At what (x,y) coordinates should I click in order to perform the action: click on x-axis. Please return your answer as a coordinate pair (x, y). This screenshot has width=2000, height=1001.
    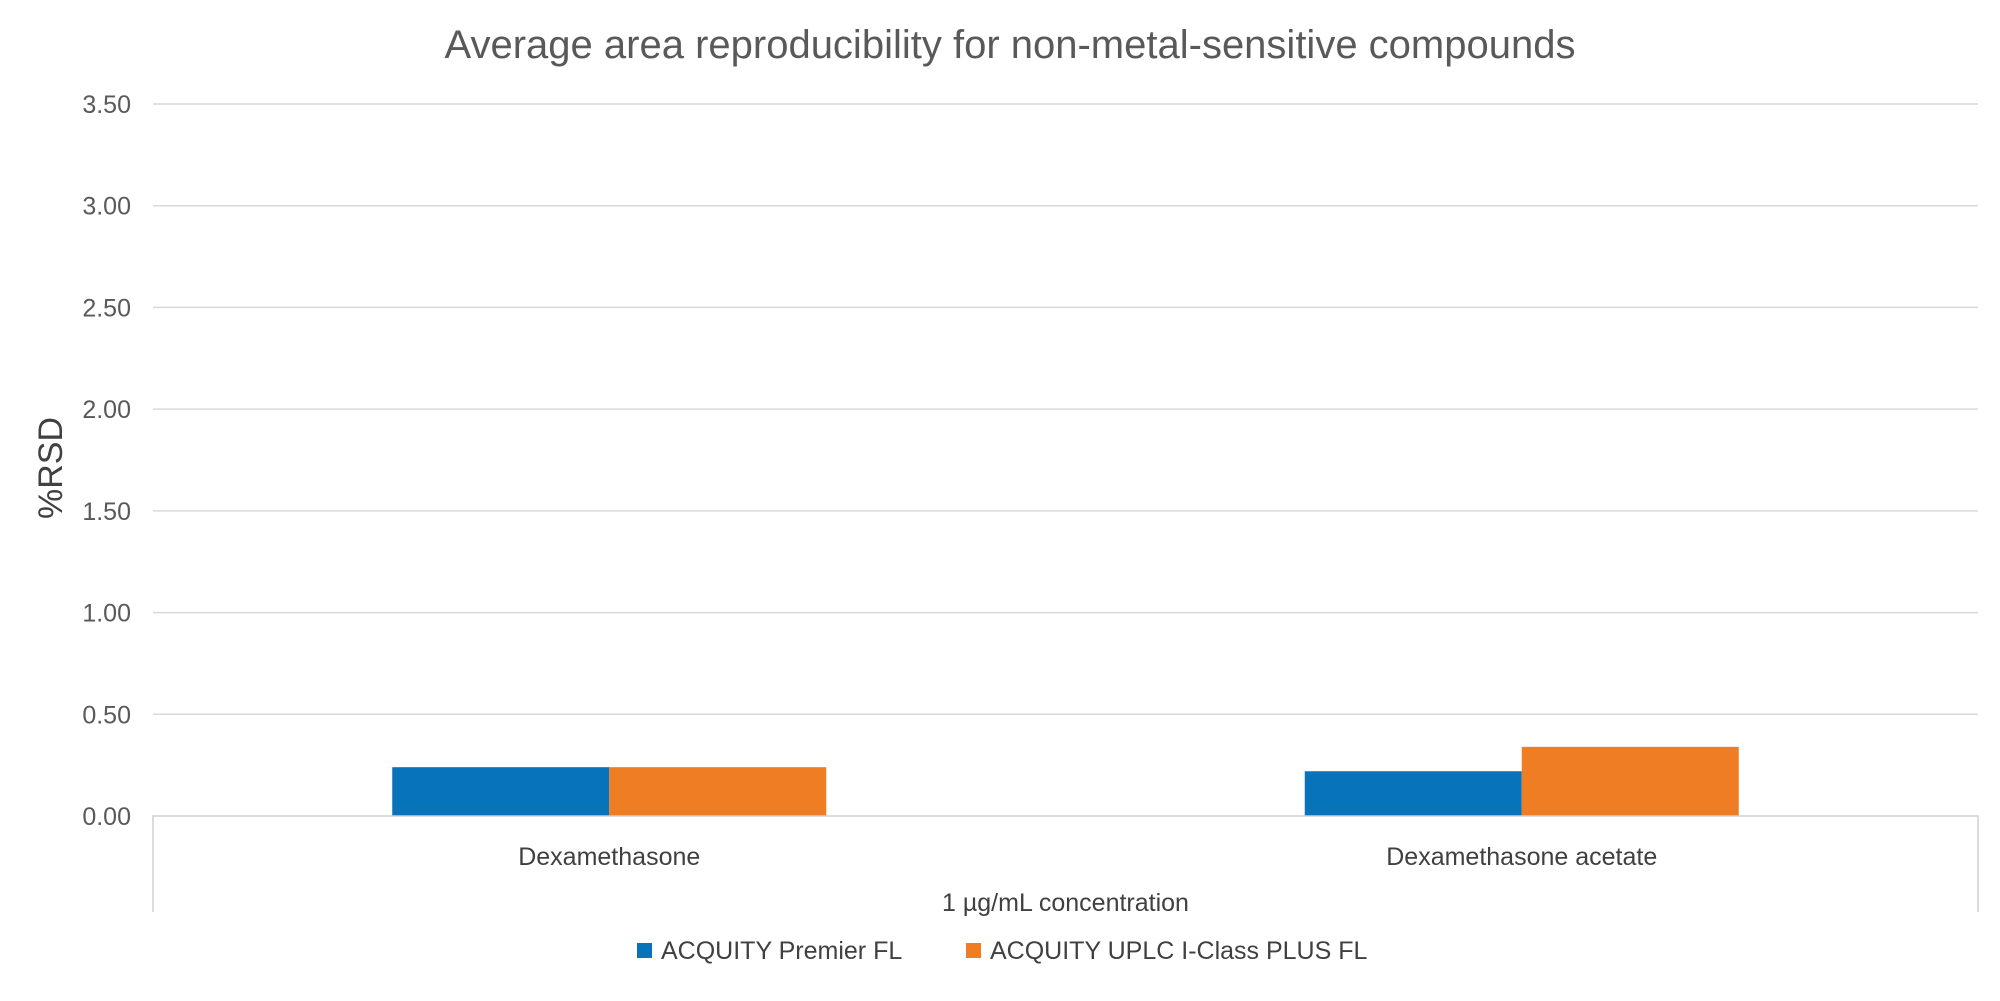
    Looking at the image, I should click on (1065, 863).